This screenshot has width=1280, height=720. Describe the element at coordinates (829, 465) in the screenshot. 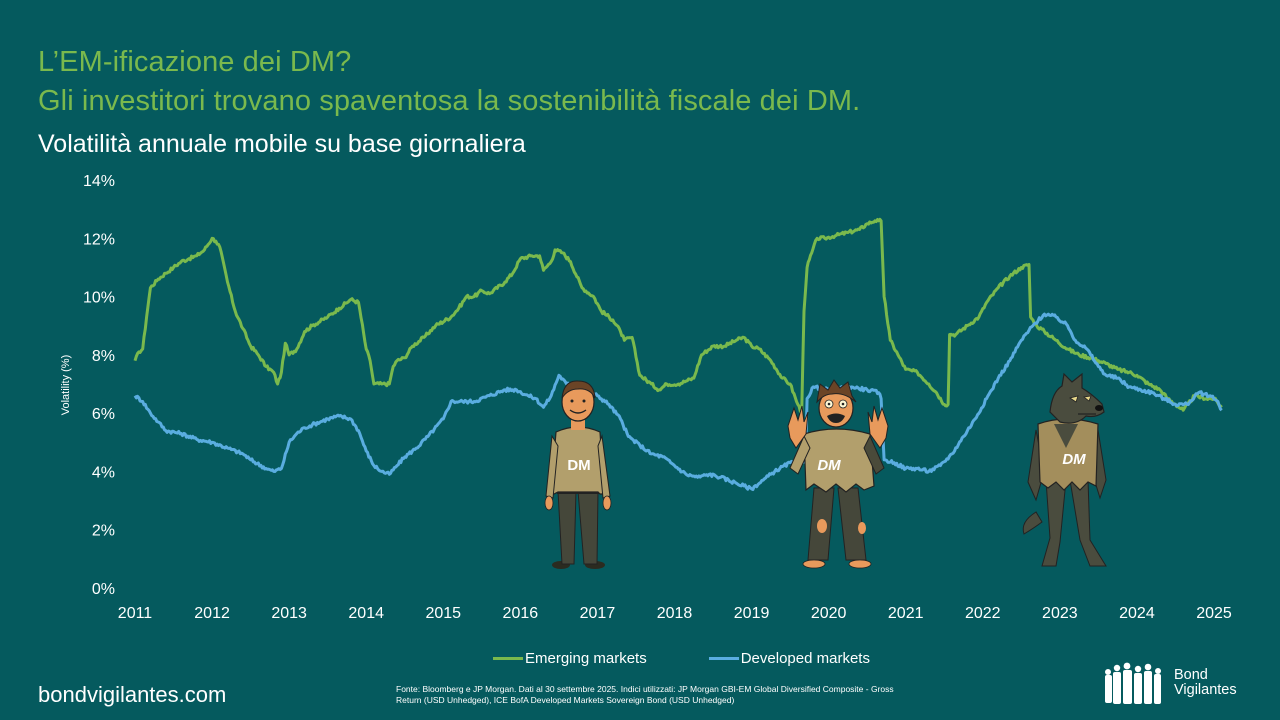

I see `scared-dm-label: DM` at that location.